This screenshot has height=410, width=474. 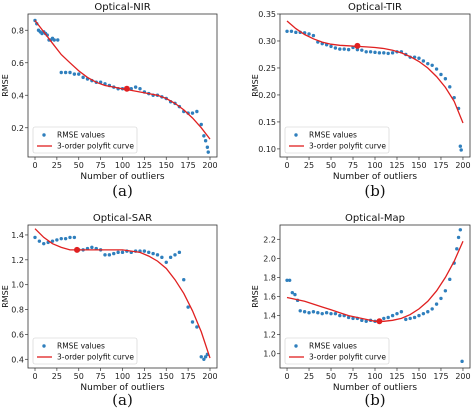 I want to click on chart-title: Optical-TIR, so click(x=375, y=7).